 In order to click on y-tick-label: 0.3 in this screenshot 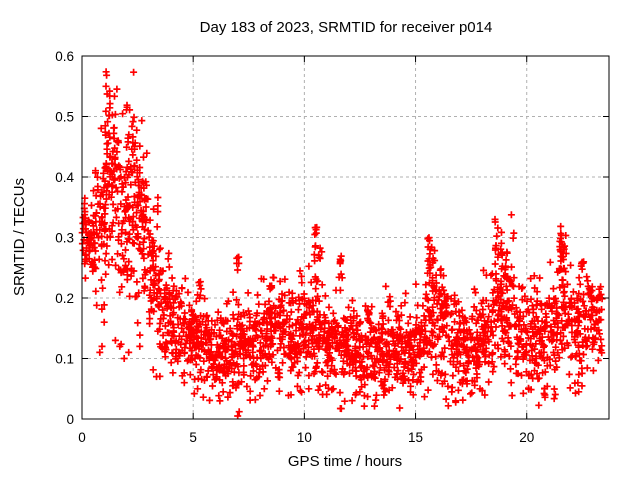, I will do `click(64, 238)`.